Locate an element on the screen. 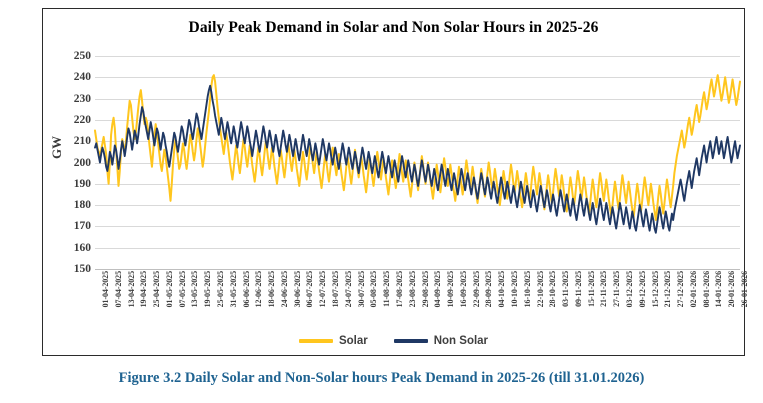 The width and height of the screenshot is (763, 403). y-tick-190: 190 is located at coordinates (82, 183).